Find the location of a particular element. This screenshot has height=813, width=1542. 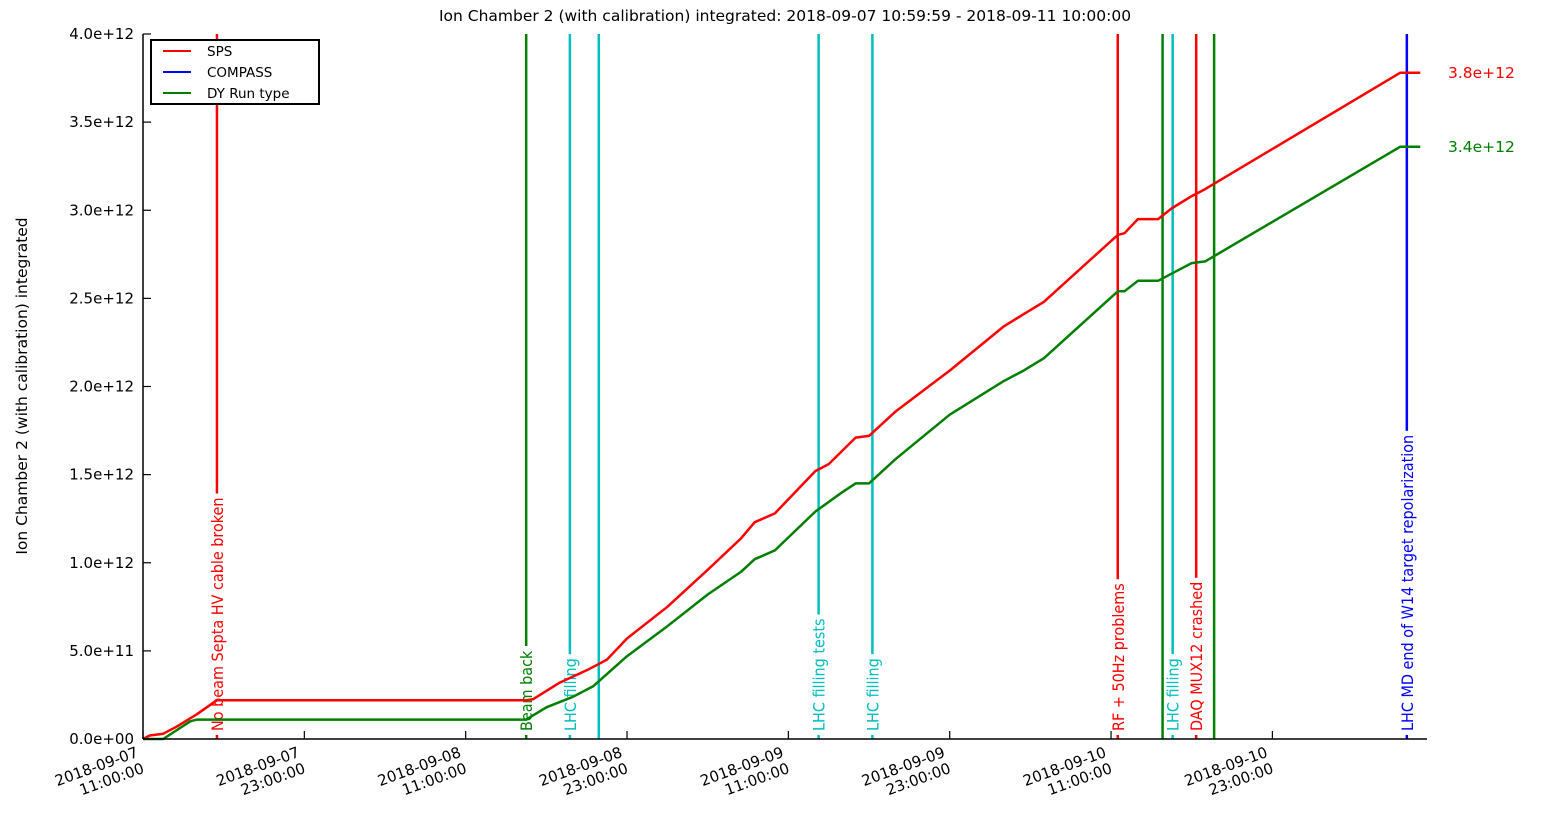

series-end-label: 3.8e+12 is located at coordinates (1481, 73).